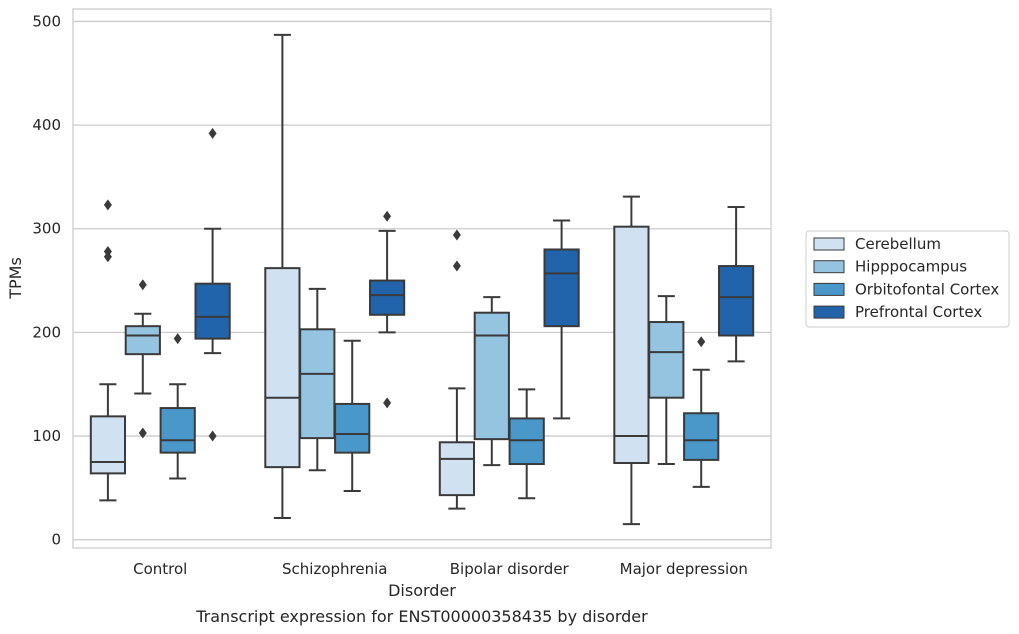  Describe the element at coordinates (510, 569) in the screenshot. I see `x-tick-label: Bipolar disorder` at that location.